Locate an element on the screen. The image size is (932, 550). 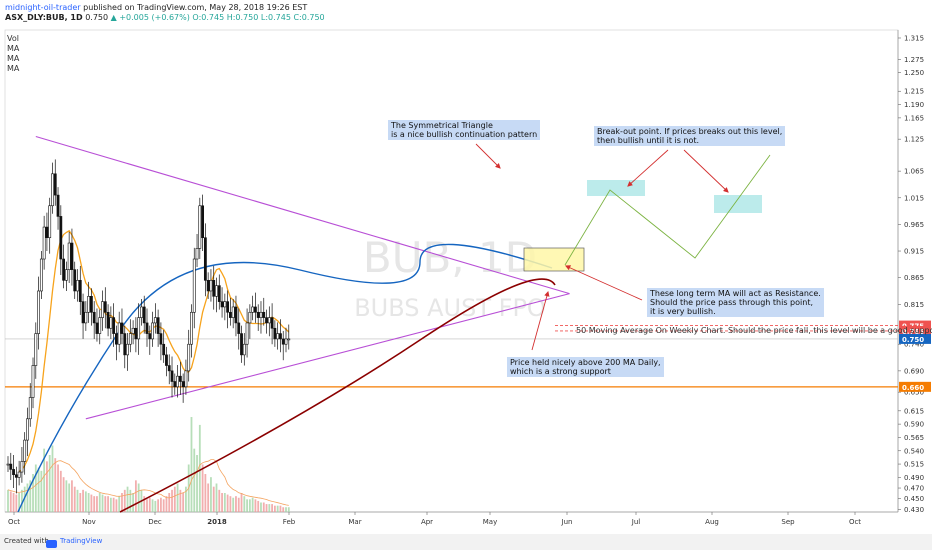
tradingview-brand: TradingView is located at coordinates (81, 541).